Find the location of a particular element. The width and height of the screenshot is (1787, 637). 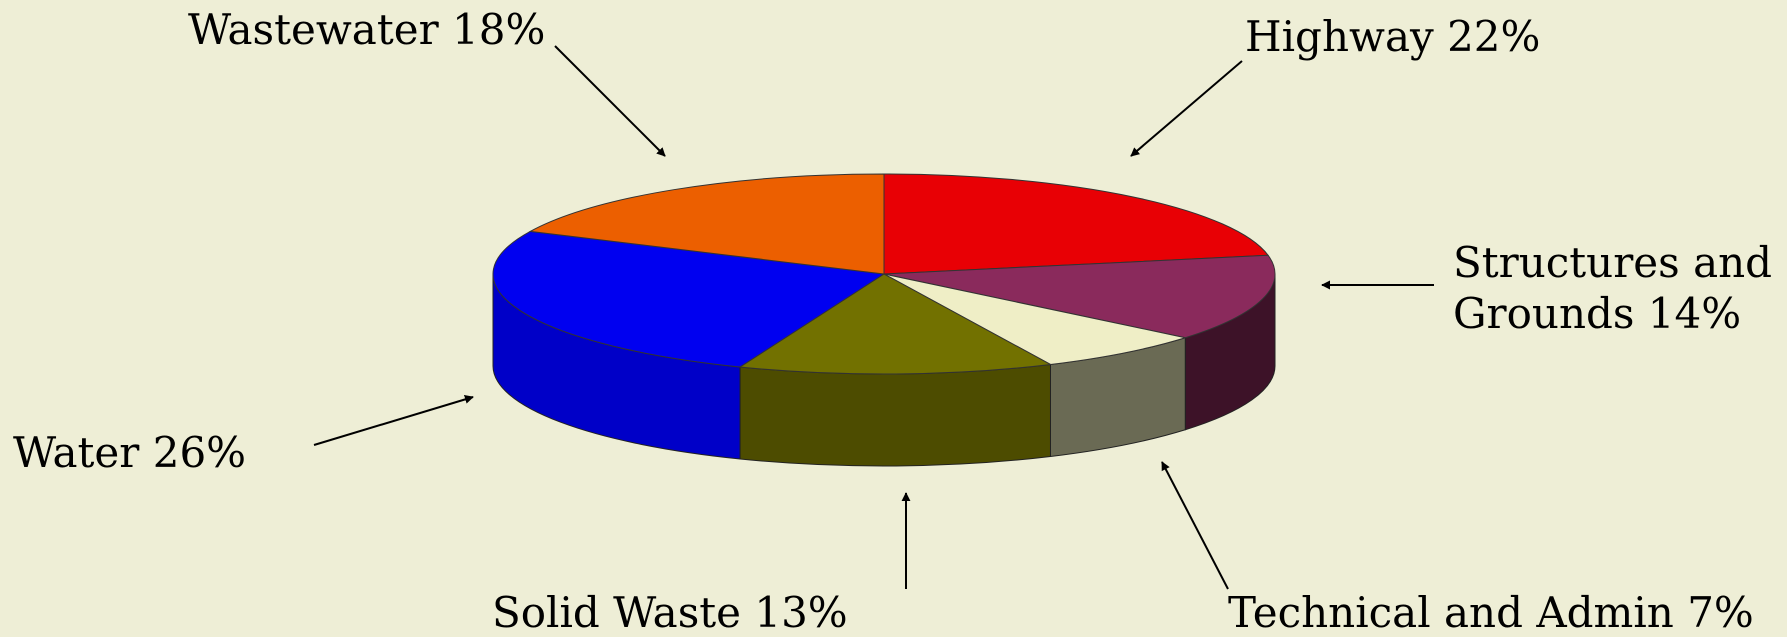

slice-wastewater is located at coordinates (706, 224).